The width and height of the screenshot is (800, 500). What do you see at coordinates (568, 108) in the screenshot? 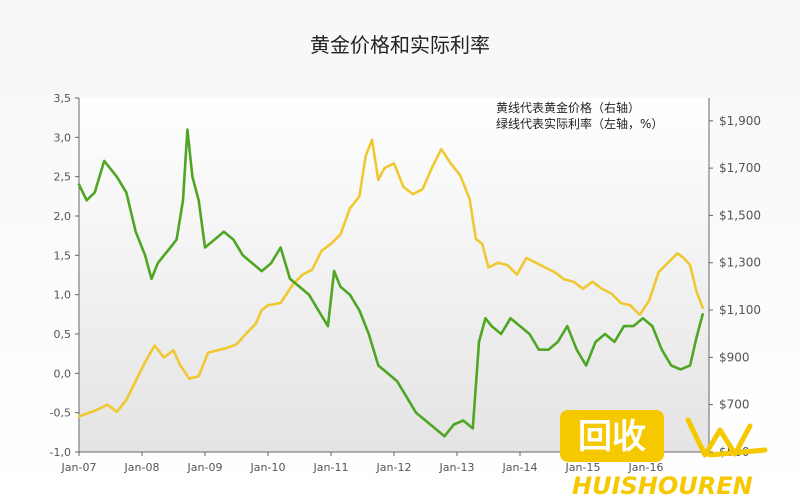
I see `legend-line-gold: 黄线代表黄金价格（右轴）` at bounding box center [568, 108].